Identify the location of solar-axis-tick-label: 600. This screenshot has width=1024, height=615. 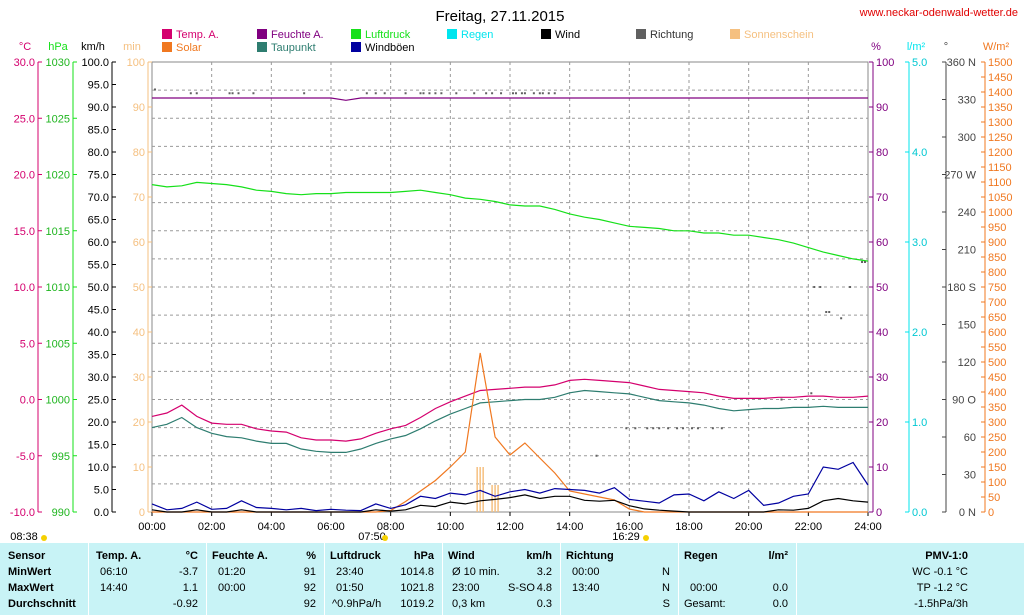
(997, 333).